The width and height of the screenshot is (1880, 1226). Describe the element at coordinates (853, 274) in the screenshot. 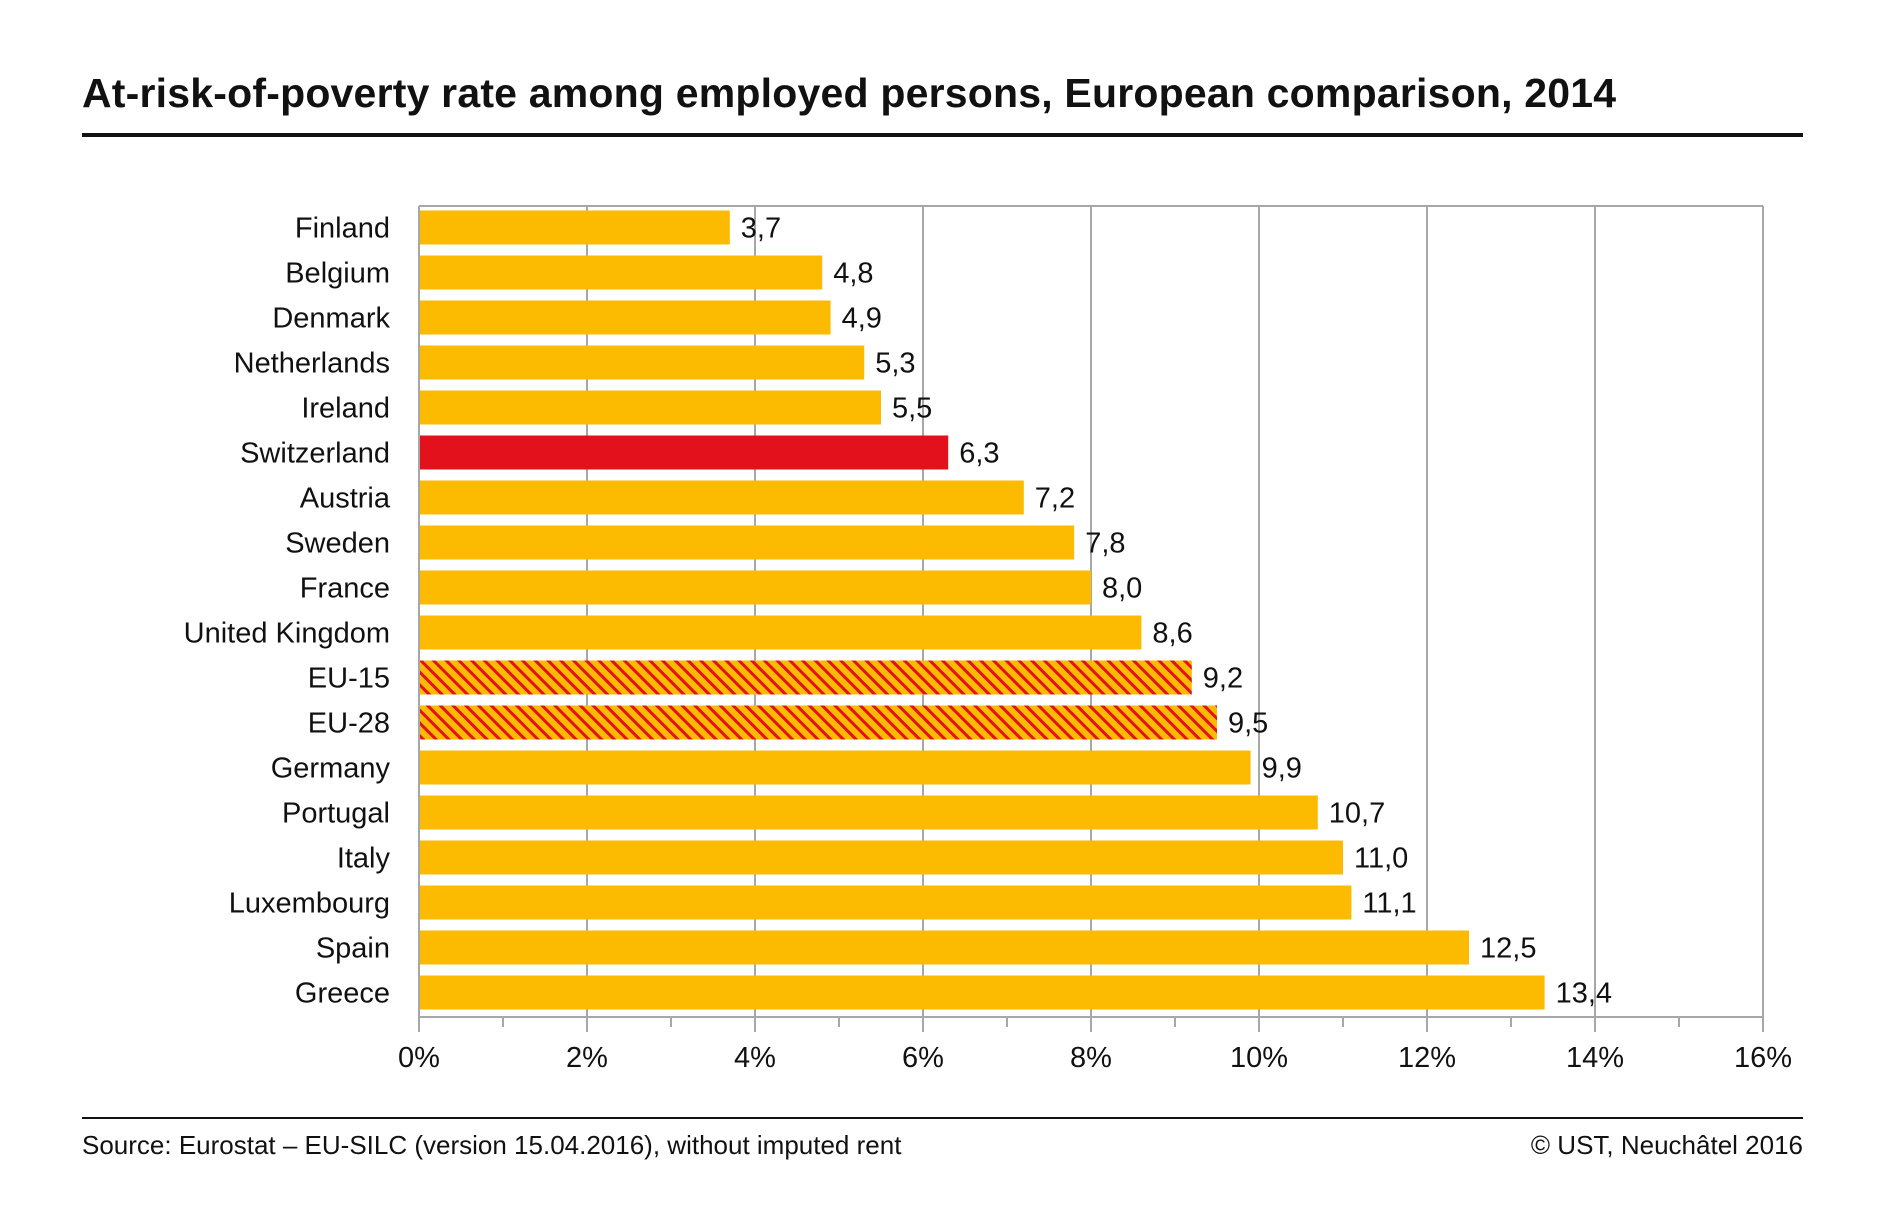

I see `value-label: 4,8` at that location.